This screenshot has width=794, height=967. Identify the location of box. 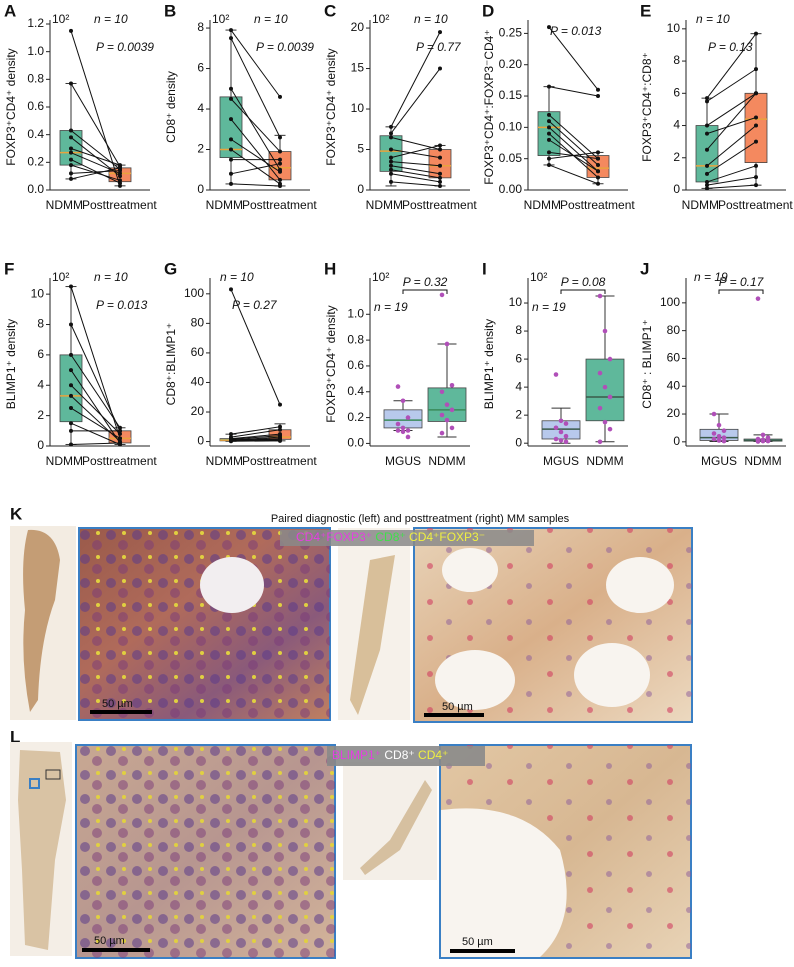
(605, 390).